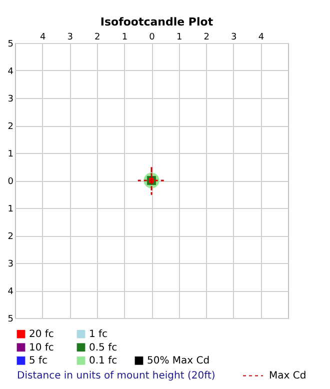 The image size is (330, 389). What do you see at coordinates (152, 37) in the screenshot?
I see `x-tick-label: 0` at bounding box center [152, 37].